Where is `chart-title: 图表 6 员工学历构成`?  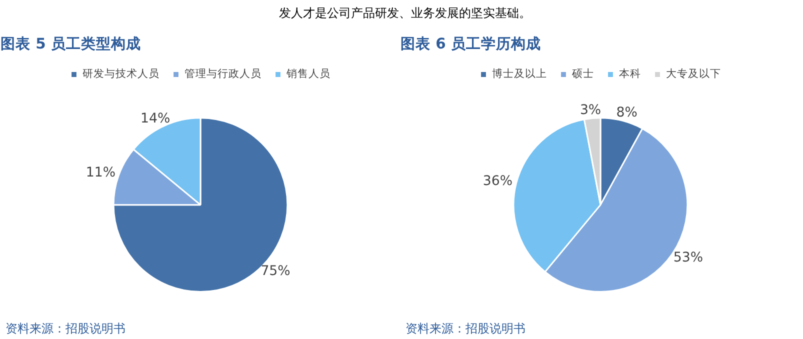
chart-title: 图表 6 员工学历构成 is located at coordinates (470, 44).